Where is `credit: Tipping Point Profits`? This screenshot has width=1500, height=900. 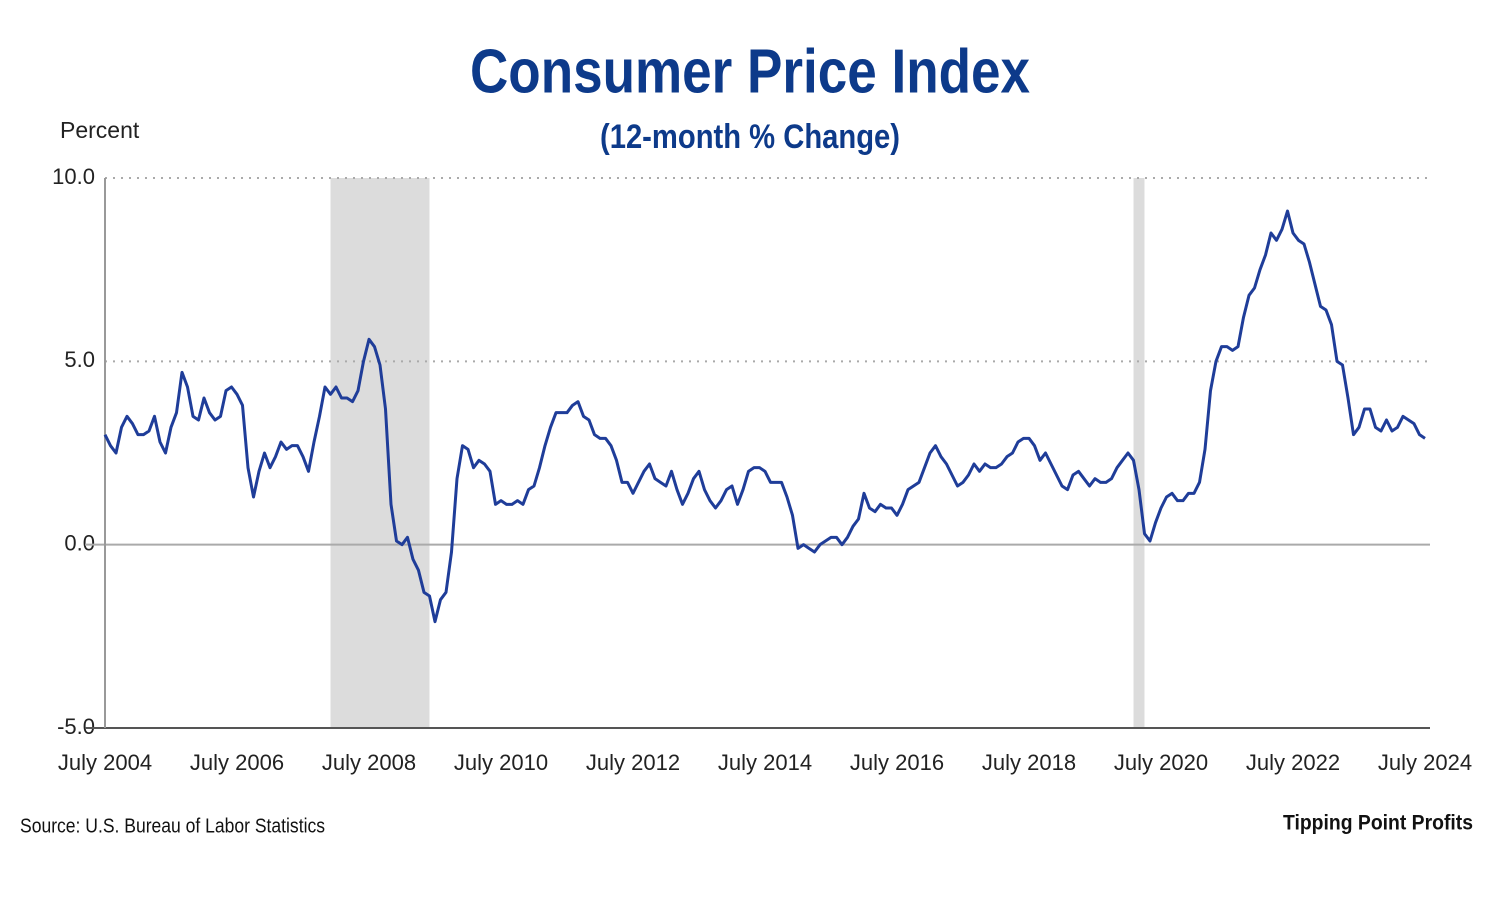 credit: Tipping Point Profits is located at coordinates (1378, 823).